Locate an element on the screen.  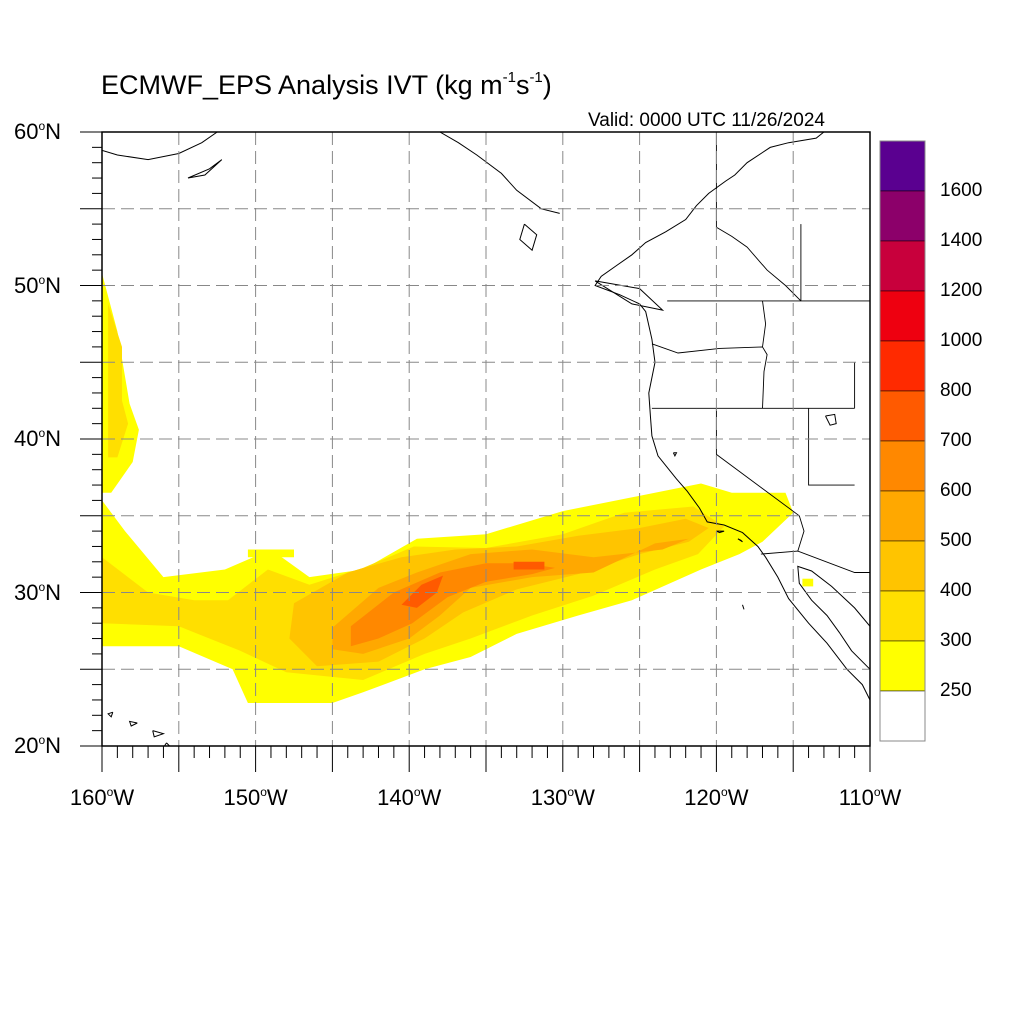
lat-label-number: 60 is located at coordinates (26, 131).